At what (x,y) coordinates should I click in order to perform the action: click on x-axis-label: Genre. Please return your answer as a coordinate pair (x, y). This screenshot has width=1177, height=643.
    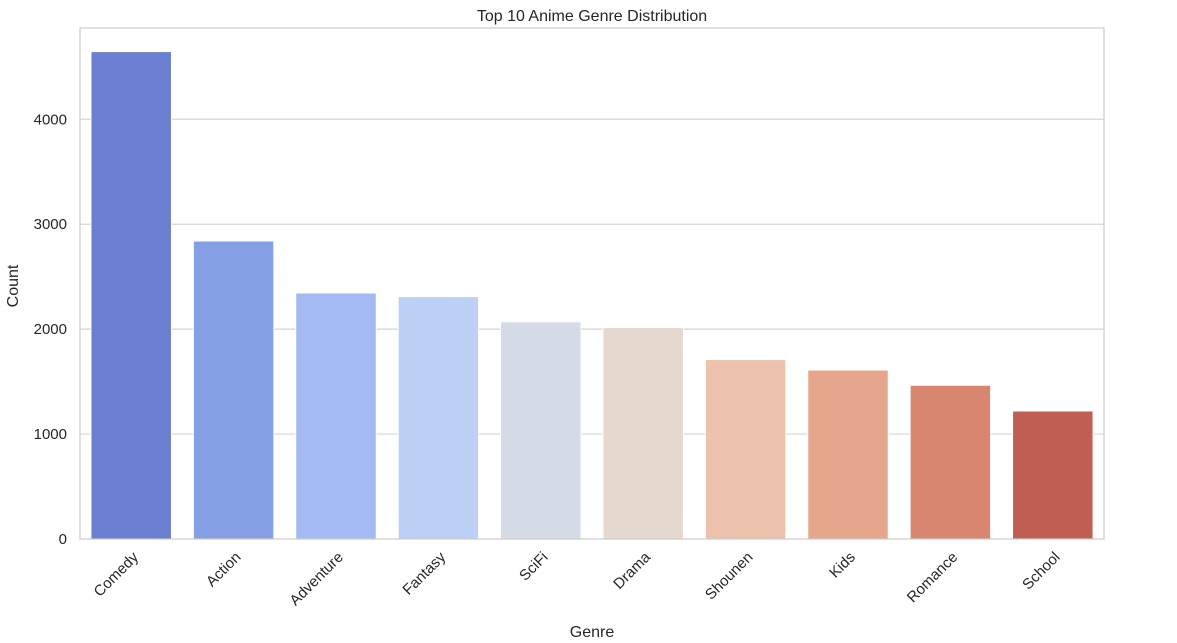
    Looking at the image, I should click on (592, 632).